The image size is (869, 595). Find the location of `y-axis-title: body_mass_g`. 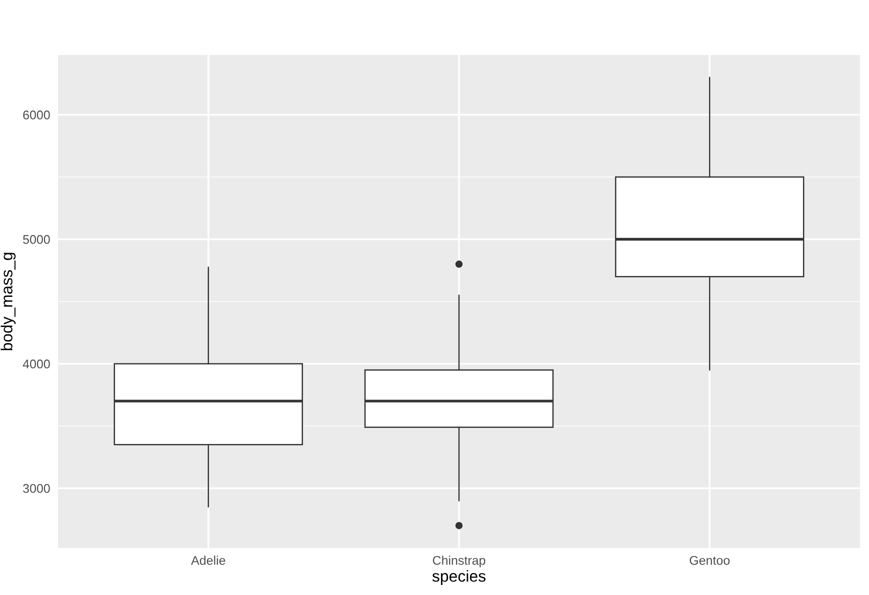

y-axis-title: body_mass_g is located at coordinates (8, 301).